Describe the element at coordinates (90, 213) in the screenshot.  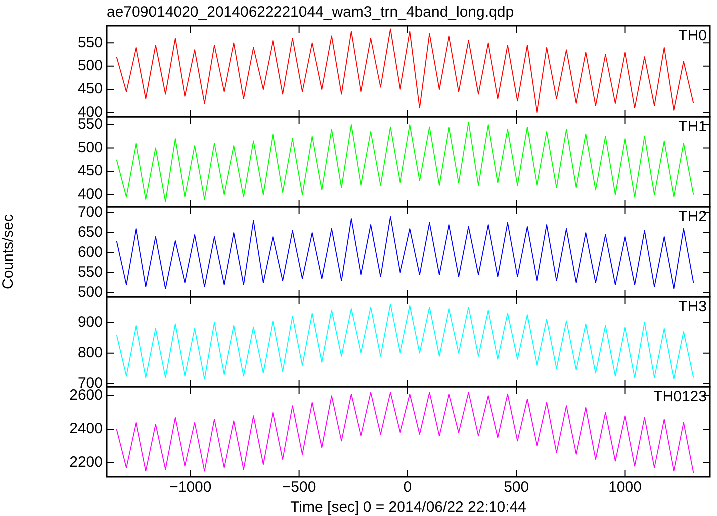
I see `y-tick-label: 700` at that location.